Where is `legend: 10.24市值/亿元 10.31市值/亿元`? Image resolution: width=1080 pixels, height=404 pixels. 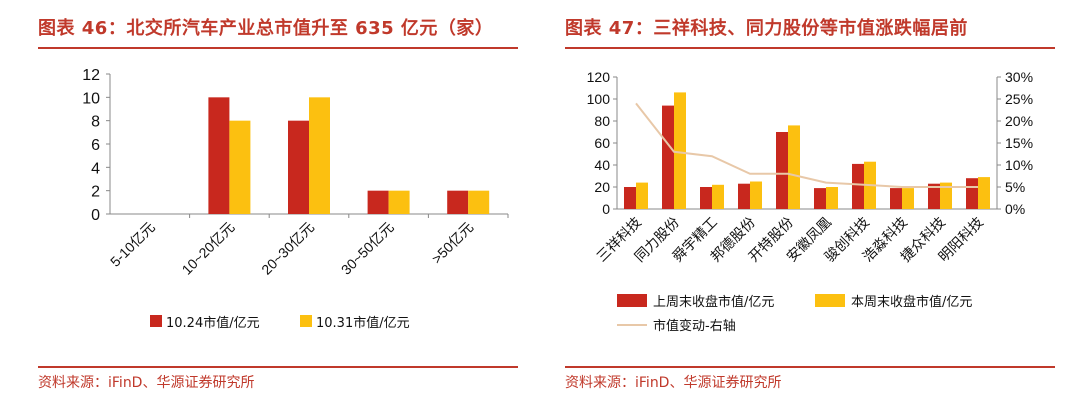 legend: 10.24市值/亿元 10.31市值/亿元 is located at coordinates (280, 323).